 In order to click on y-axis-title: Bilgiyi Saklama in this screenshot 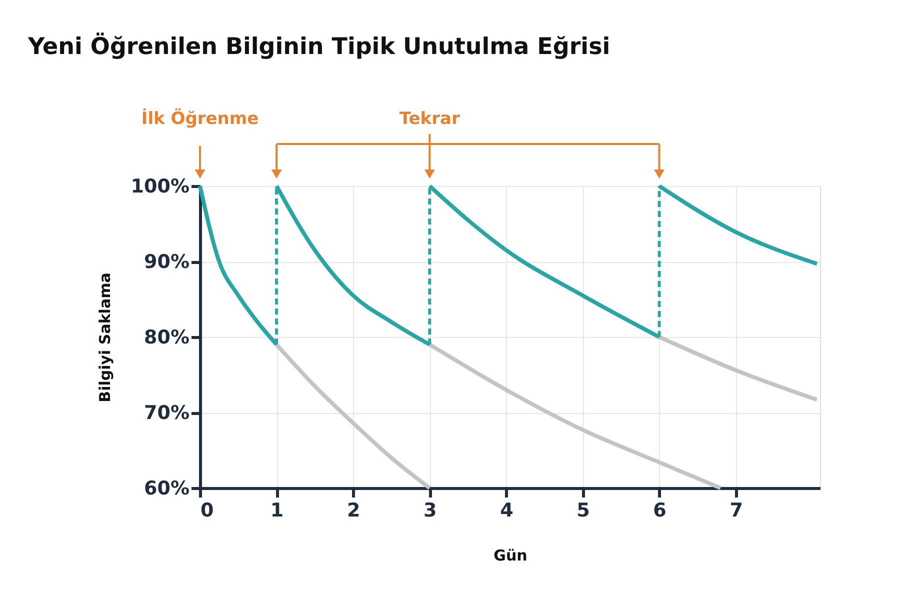, I will do `click(105, 337)`.